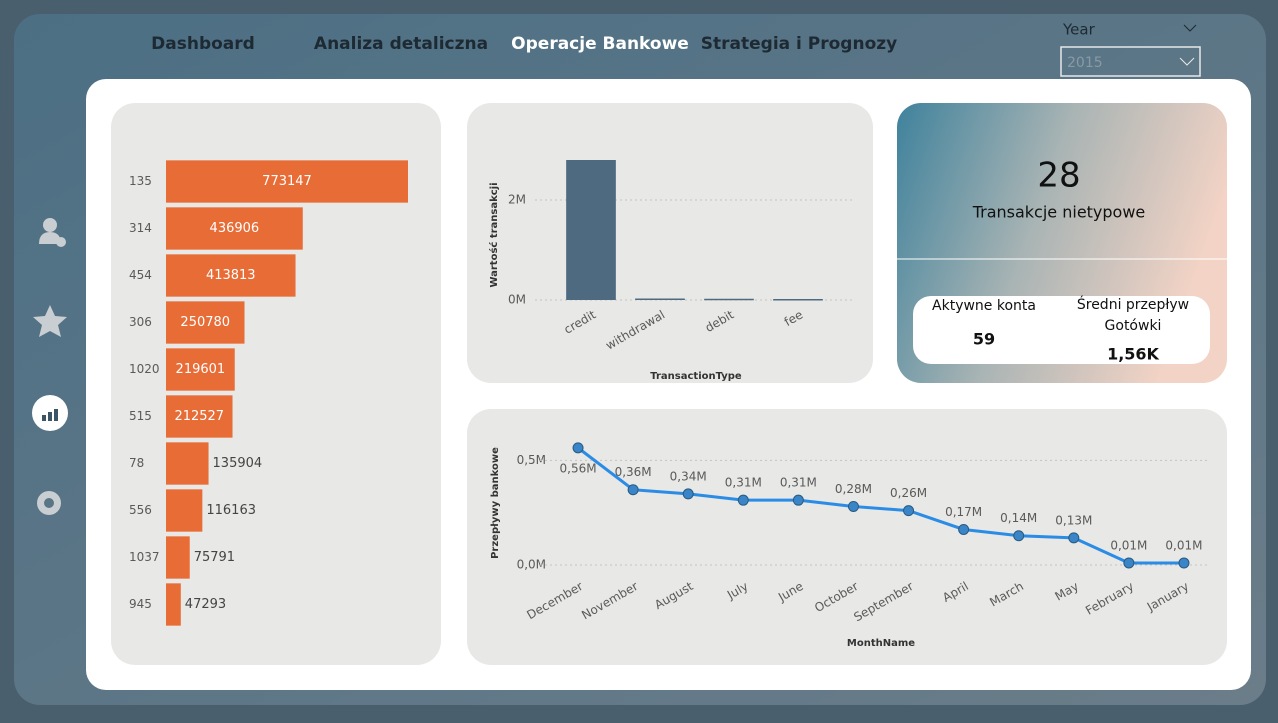  What do you see at coordinates (688, 476) in the screenshot?
I see `data-label: 0,34M` at bounding box center [688, 476].